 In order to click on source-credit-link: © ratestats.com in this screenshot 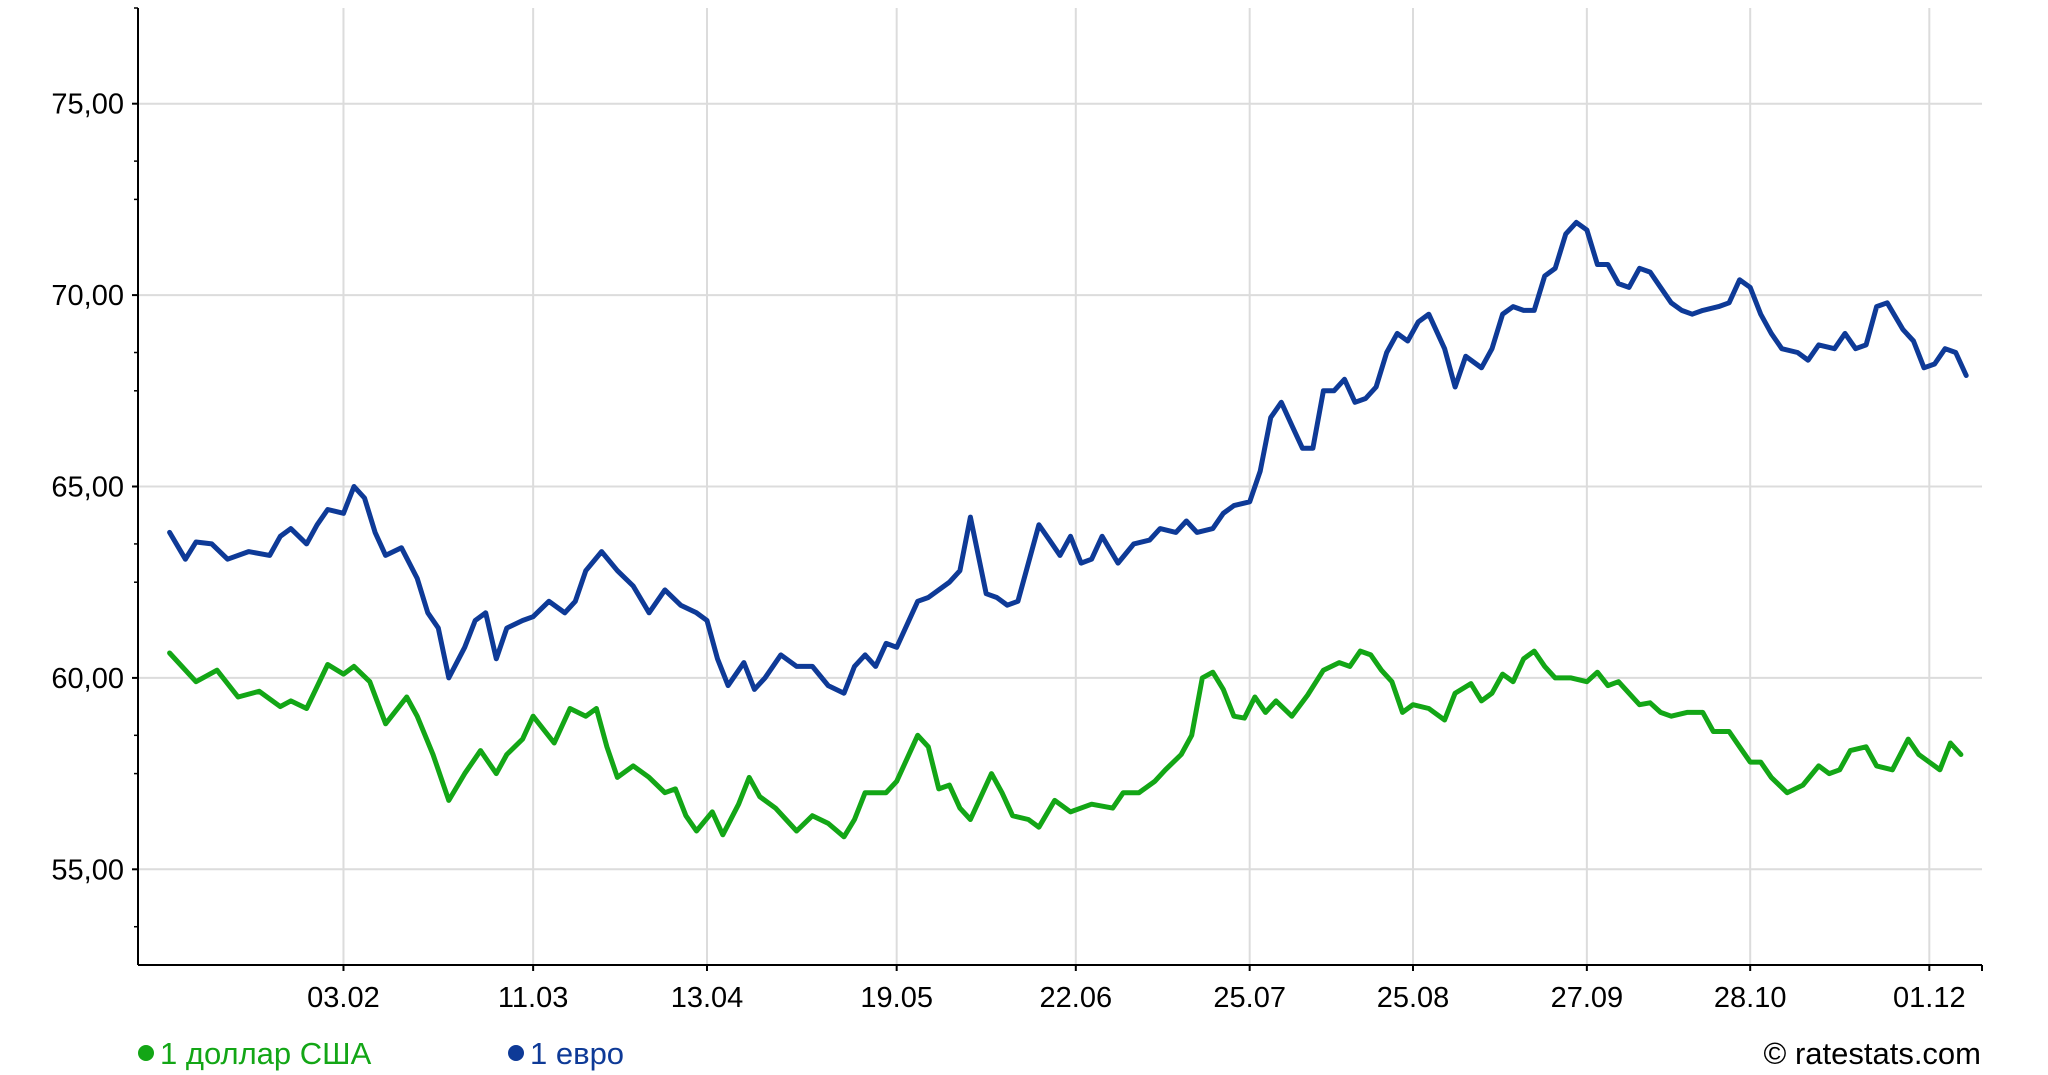, I will do `click(1872, 1053)`.